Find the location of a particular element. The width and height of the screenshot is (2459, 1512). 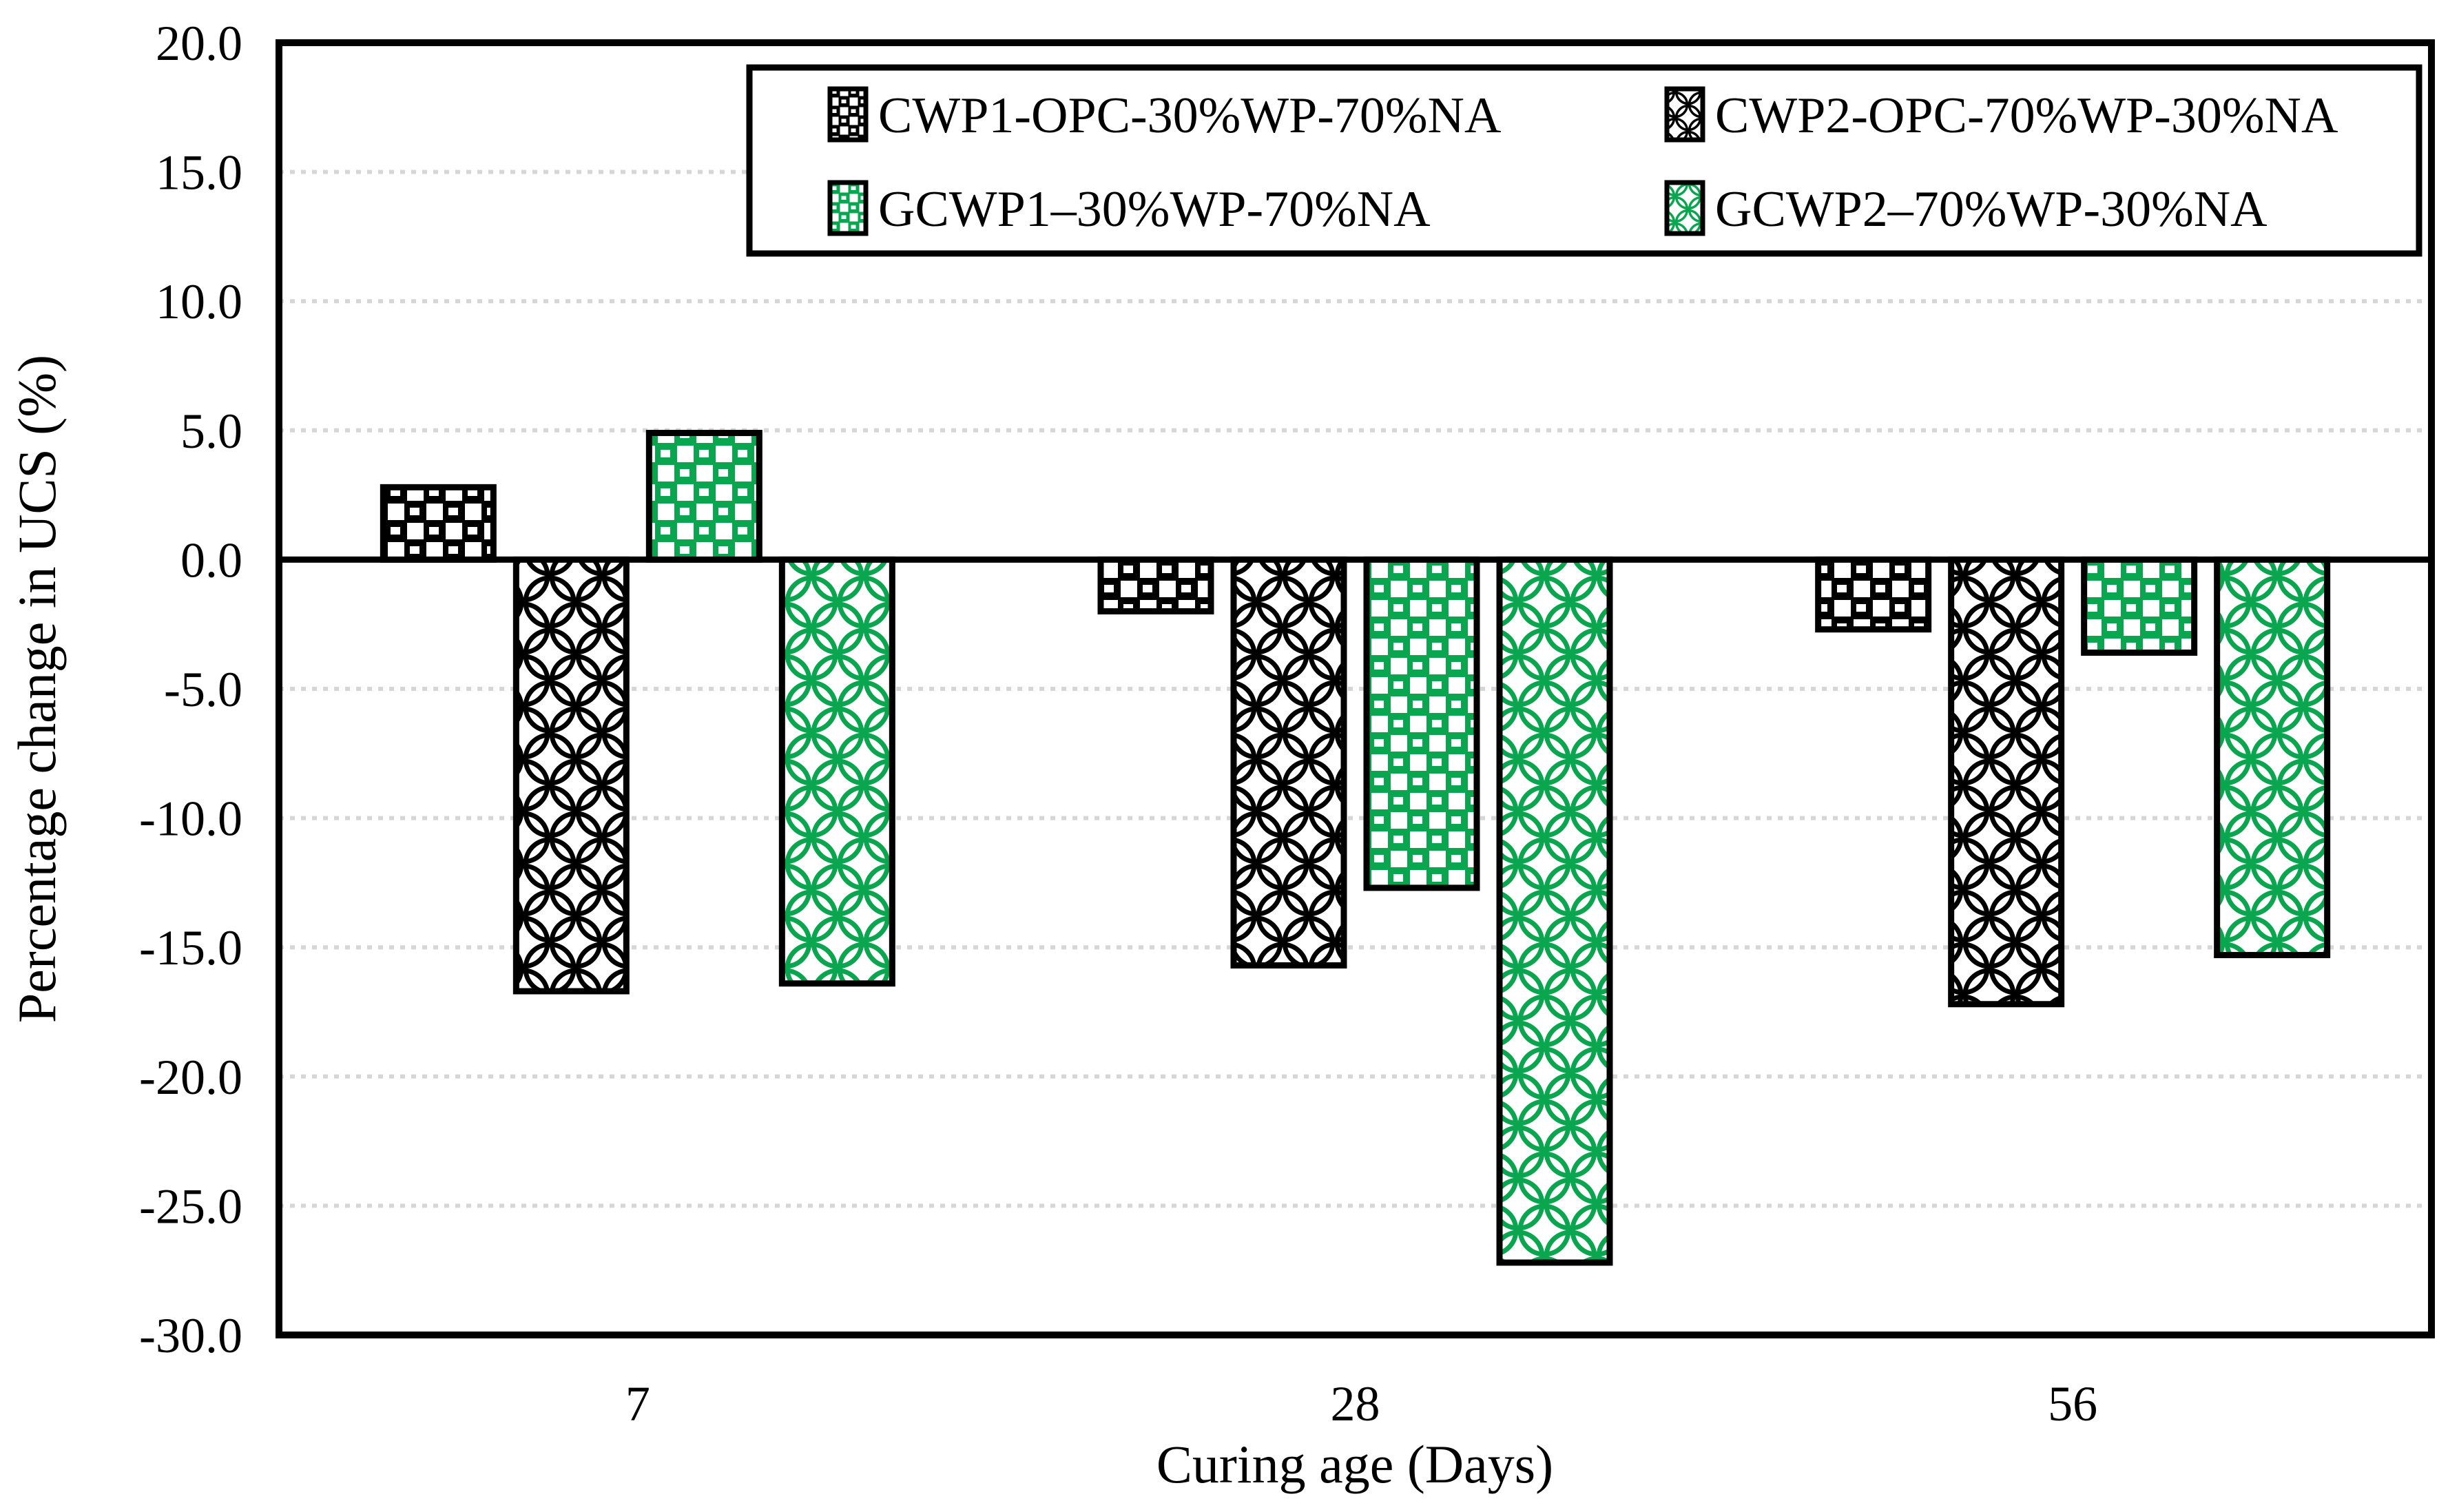

x-axis-title: Curing age (Days) is located at coordinates (1354, 1464).